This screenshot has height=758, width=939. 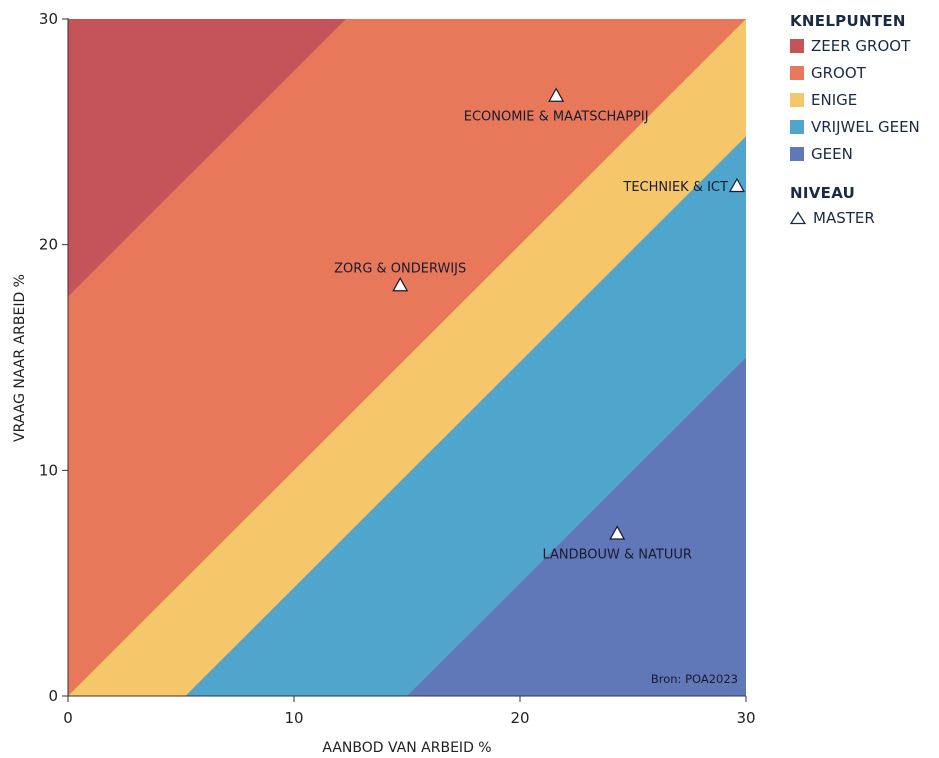 I want to click on legend-item-label: GROOT, so click(x=838, y=72).